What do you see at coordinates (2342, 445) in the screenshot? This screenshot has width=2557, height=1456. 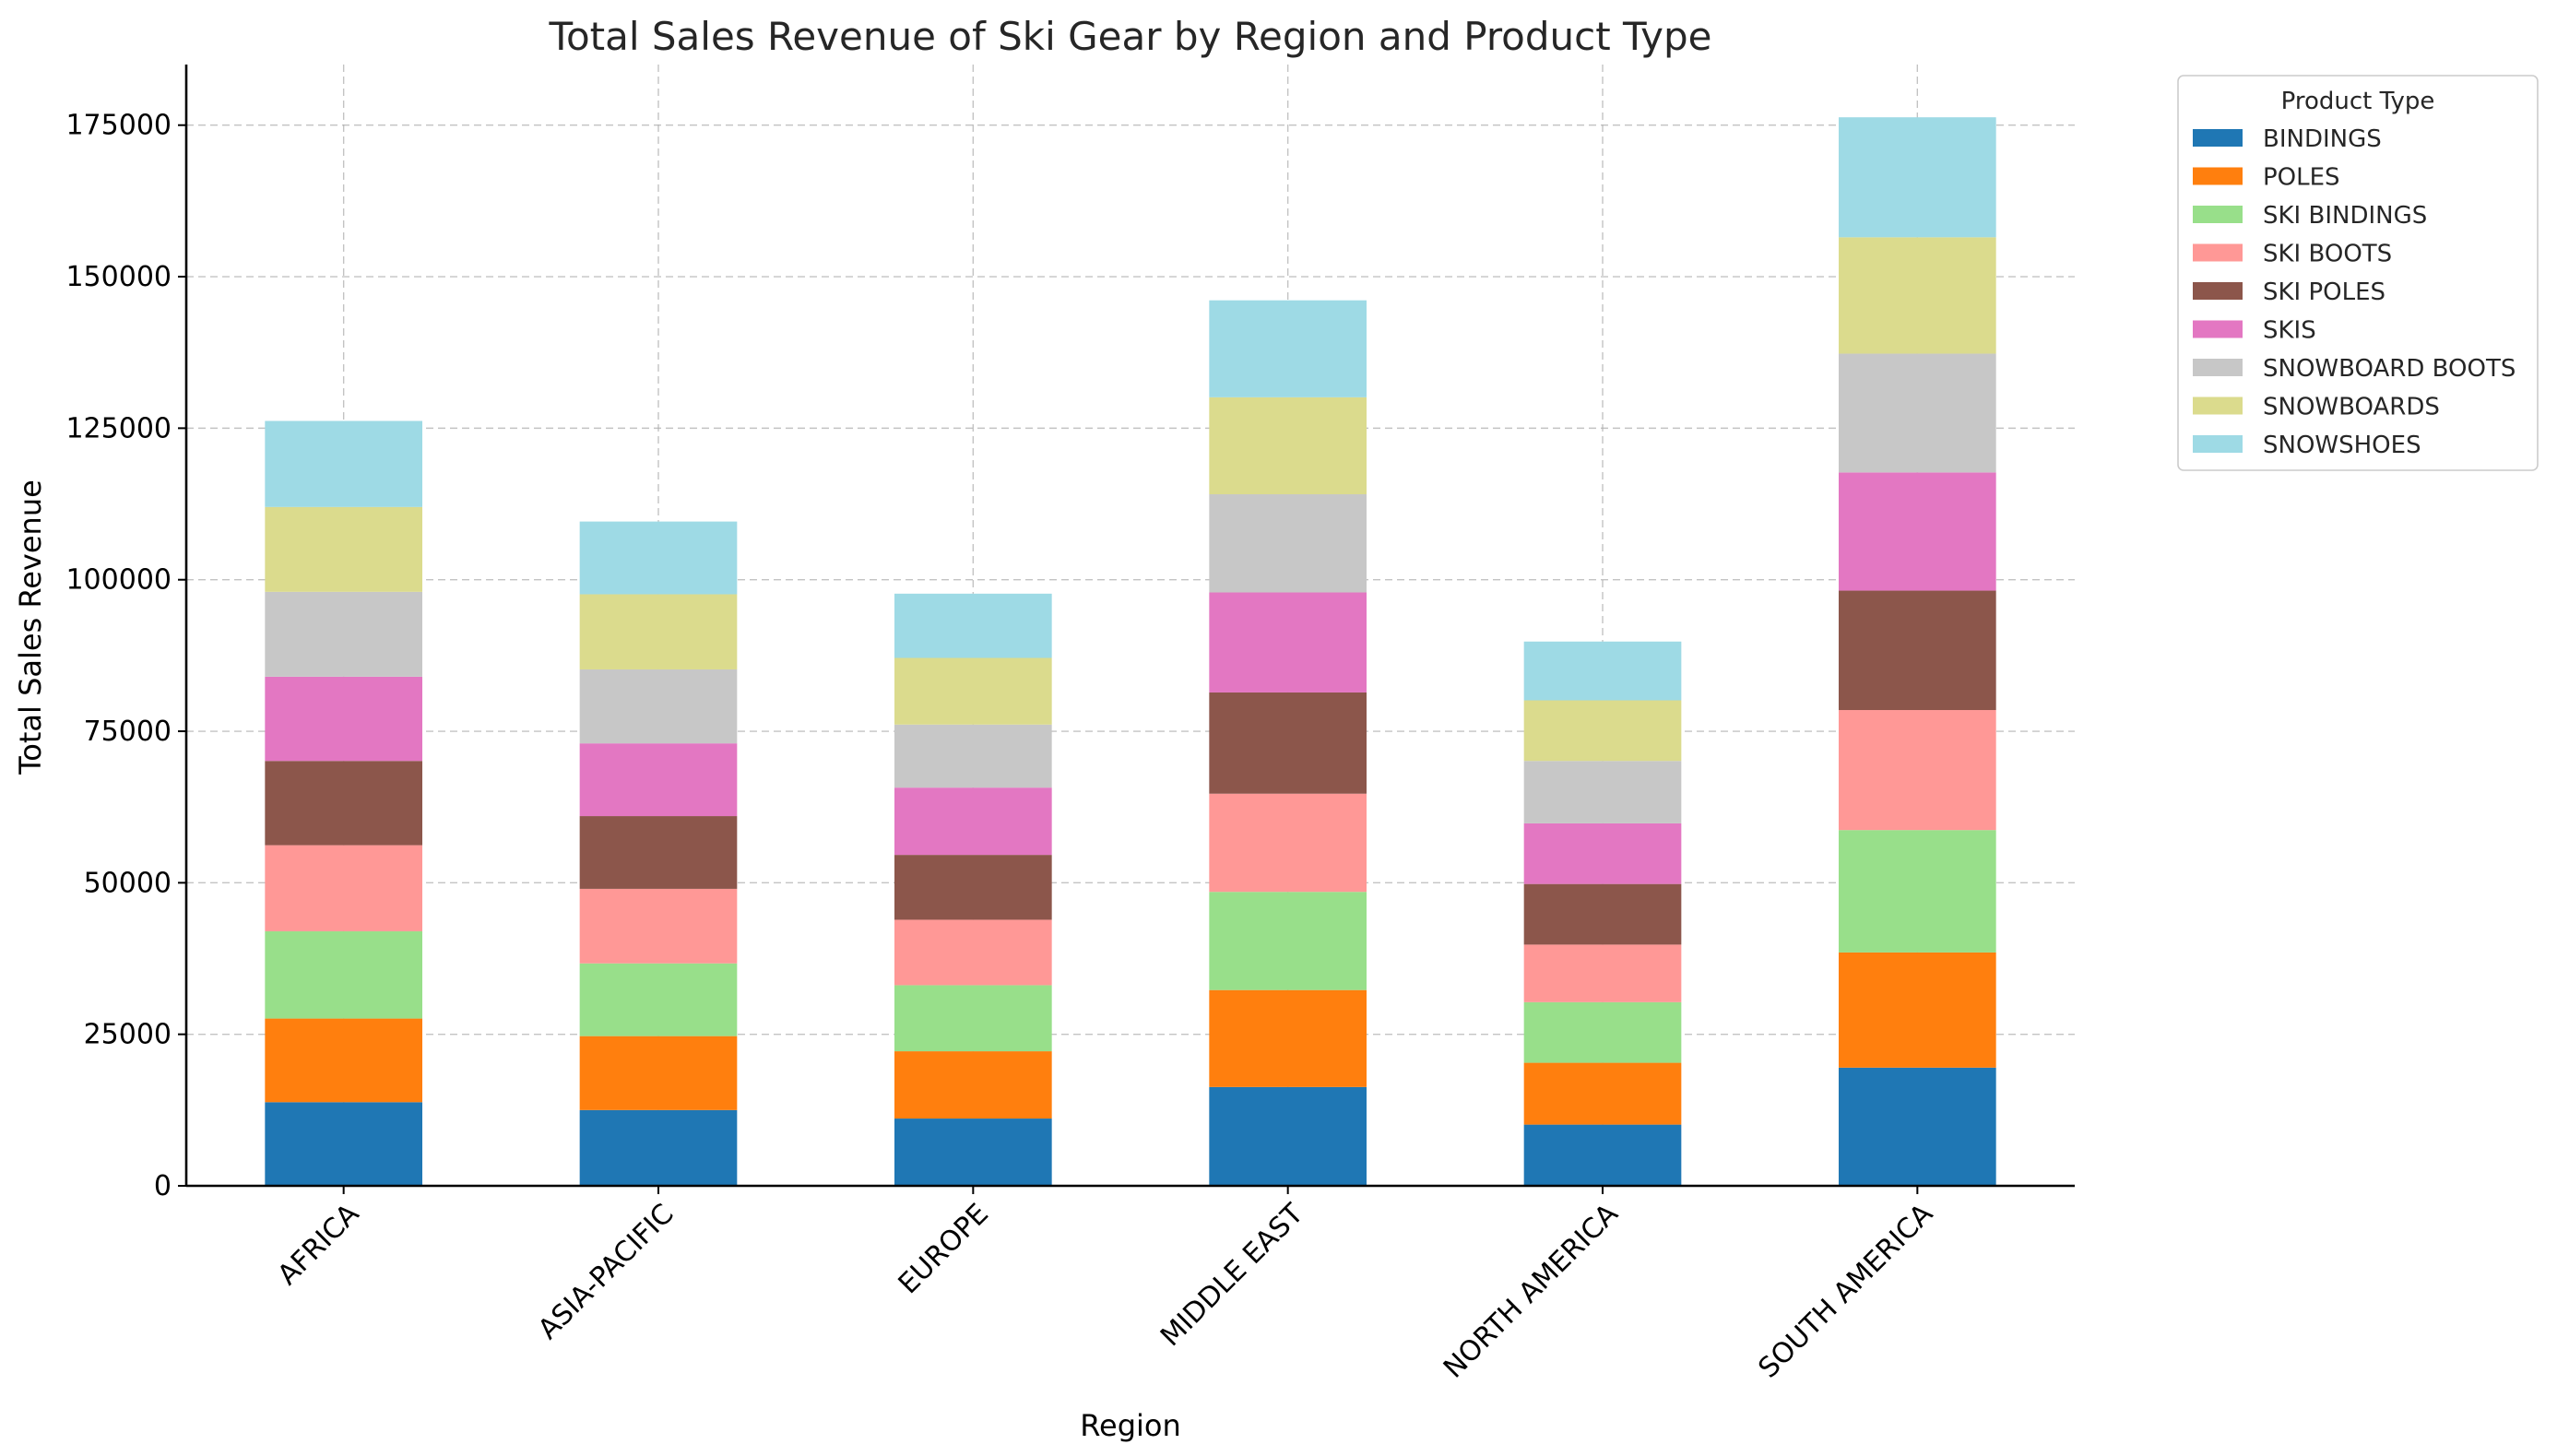 I see `legend-label: SNOWSHOES` at bounding box center [2342, 445].